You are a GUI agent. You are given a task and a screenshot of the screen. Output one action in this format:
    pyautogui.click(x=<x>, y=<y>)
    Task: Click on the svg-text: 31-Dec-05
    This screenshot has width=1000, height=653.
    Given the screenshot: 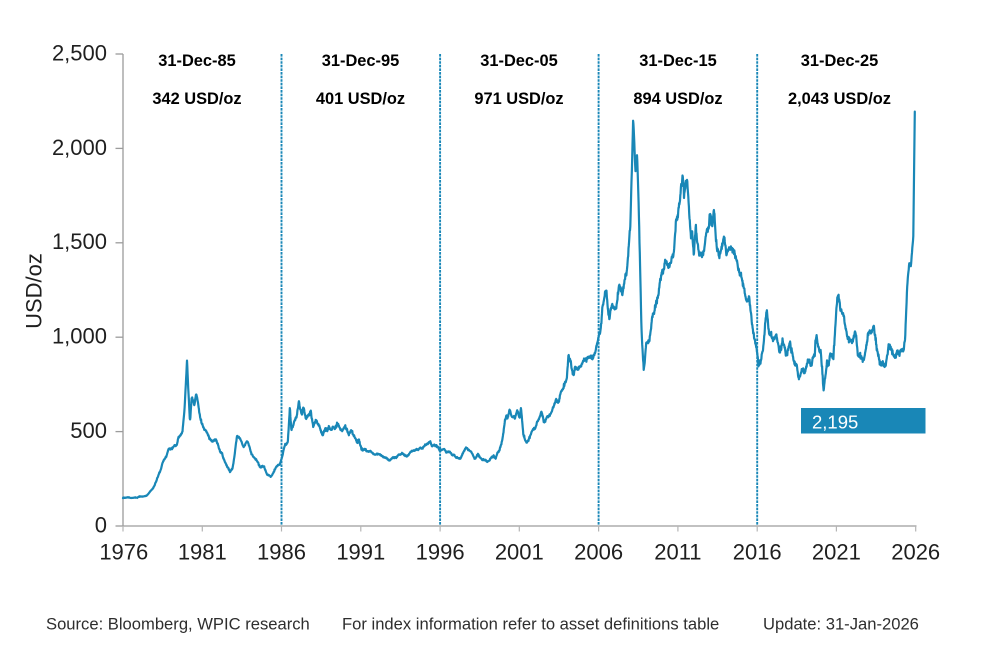 What is the action you would take?
    pyautogui.click(x=518, y=61)
    